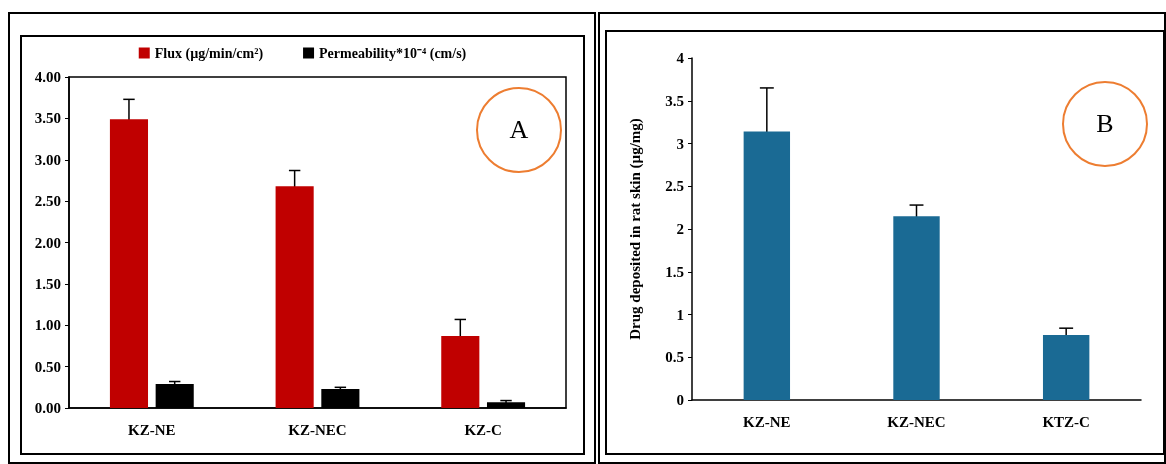 This screenshot has height=464, width=1166. Describe the element at coordinates (47, 242) in the screenshot. I see `y-tick-label: 2.00` at that location.